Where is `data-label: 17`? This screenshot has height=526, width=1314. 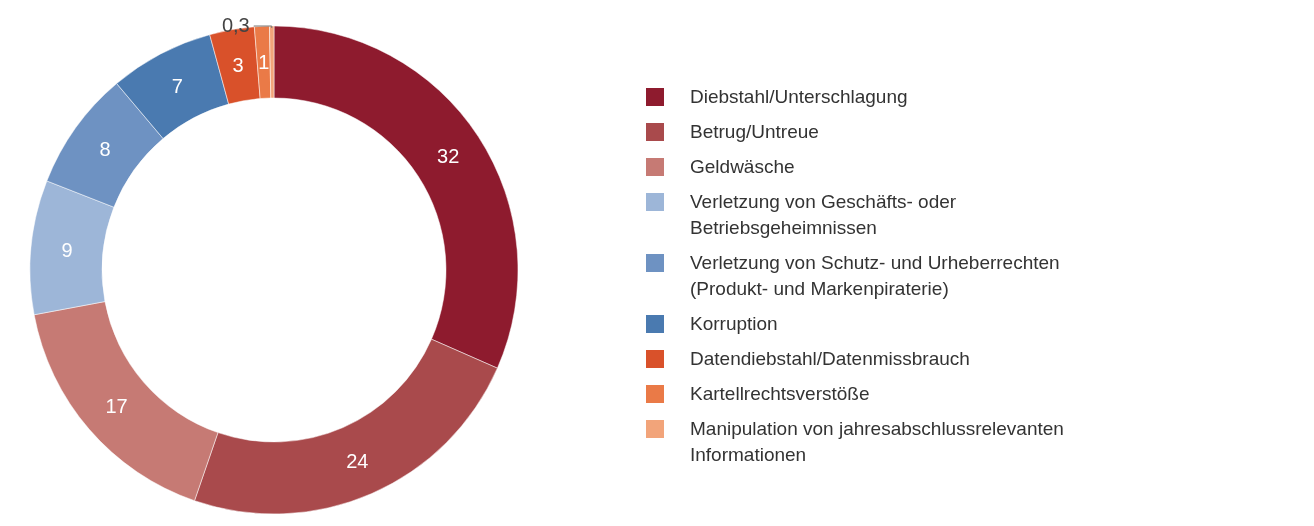
data-label: 17 is located at coordinates (116, 405).